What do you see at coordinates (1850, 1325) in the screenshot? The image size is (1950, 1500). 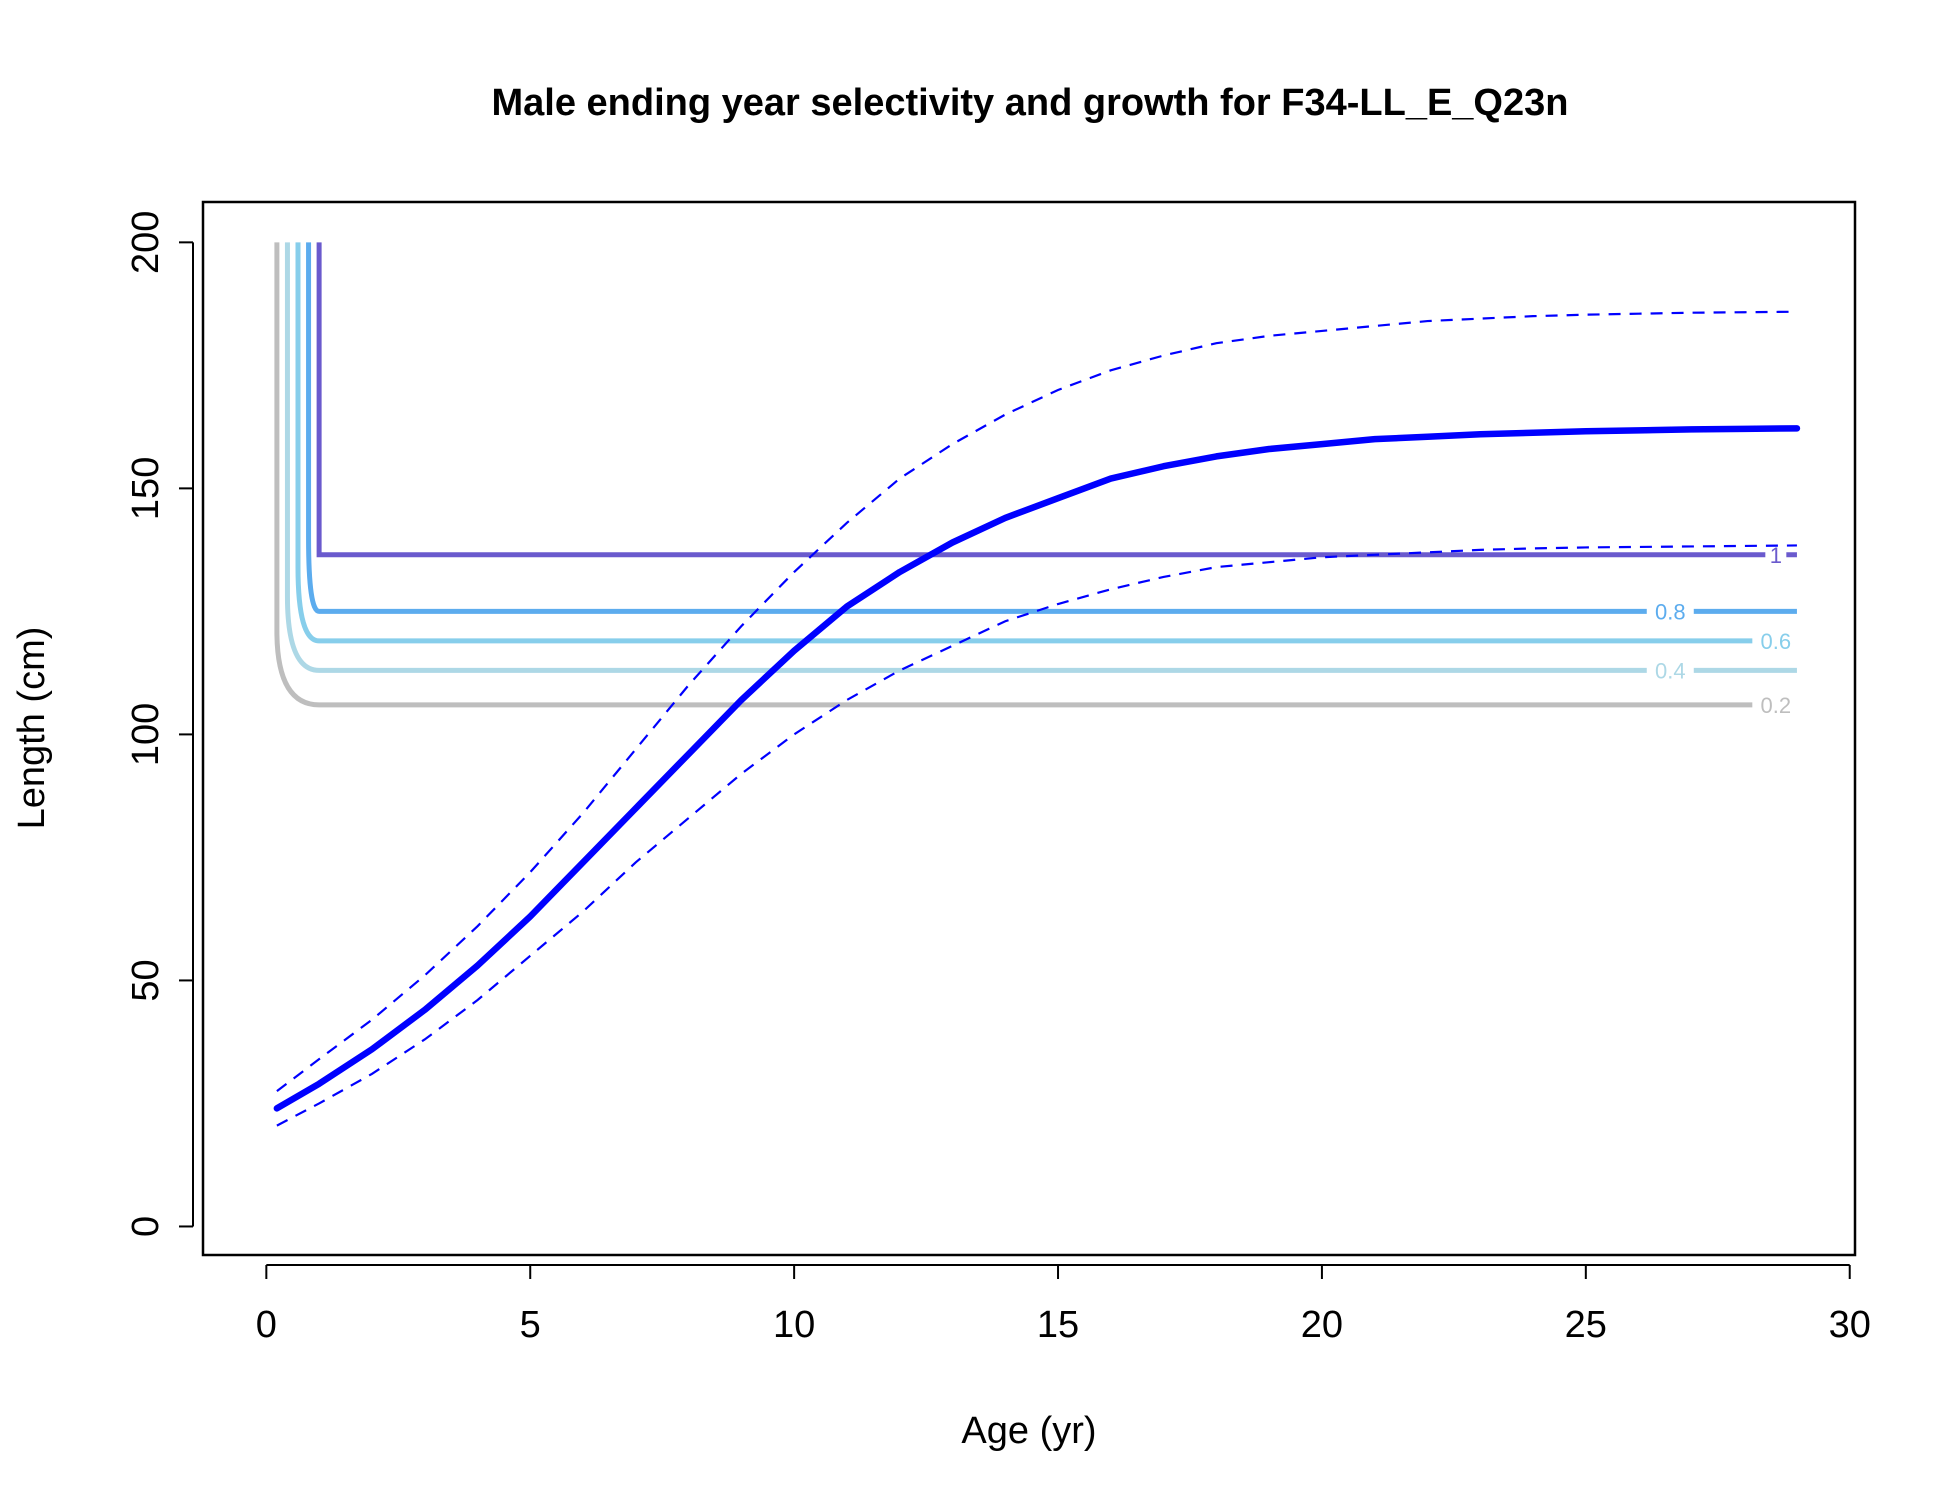 I see `x-tick-label: 30` at bounding box center [1850, 1325].